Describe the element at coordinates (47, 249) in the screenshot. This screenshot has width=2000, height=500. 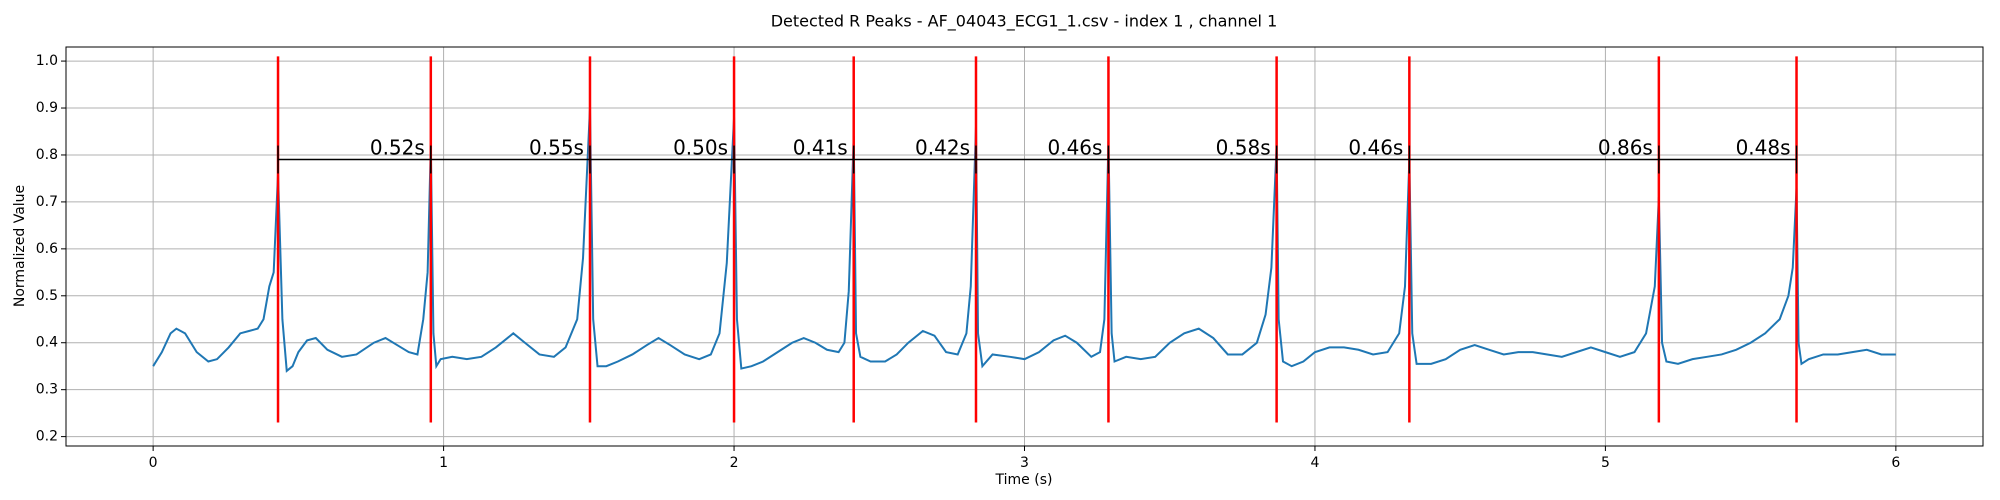
I see `y-tick-label: 0.6` at that location.